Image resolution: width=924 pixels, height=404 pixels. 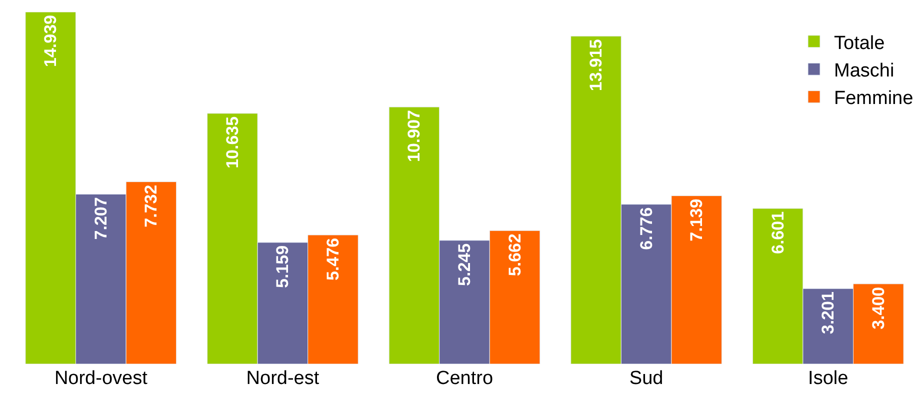 What do you see at coordinates (282, 266) in the screenshot?
I see `data-label: 5.159` at bounding box center [282, 266].